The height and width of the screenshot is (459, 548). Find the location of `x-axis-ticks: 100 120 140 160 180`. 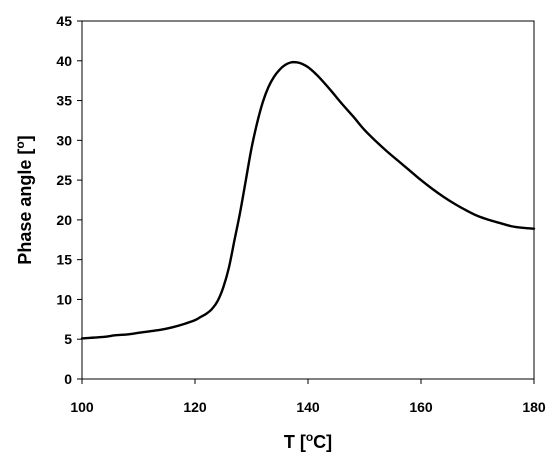

x-axis-ticks: 100 120 140 160 180 is located at coordinates (308, 397).